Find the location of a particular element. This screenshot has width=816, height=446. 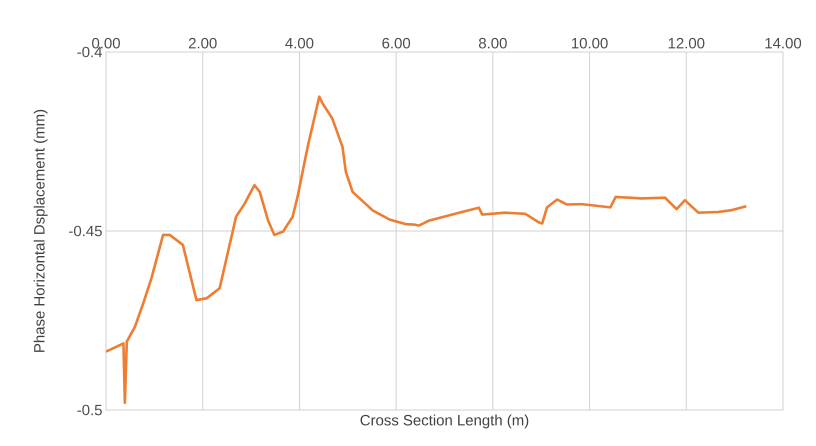

x-tick-label: 8.00 is located at coordinates (492, 43).